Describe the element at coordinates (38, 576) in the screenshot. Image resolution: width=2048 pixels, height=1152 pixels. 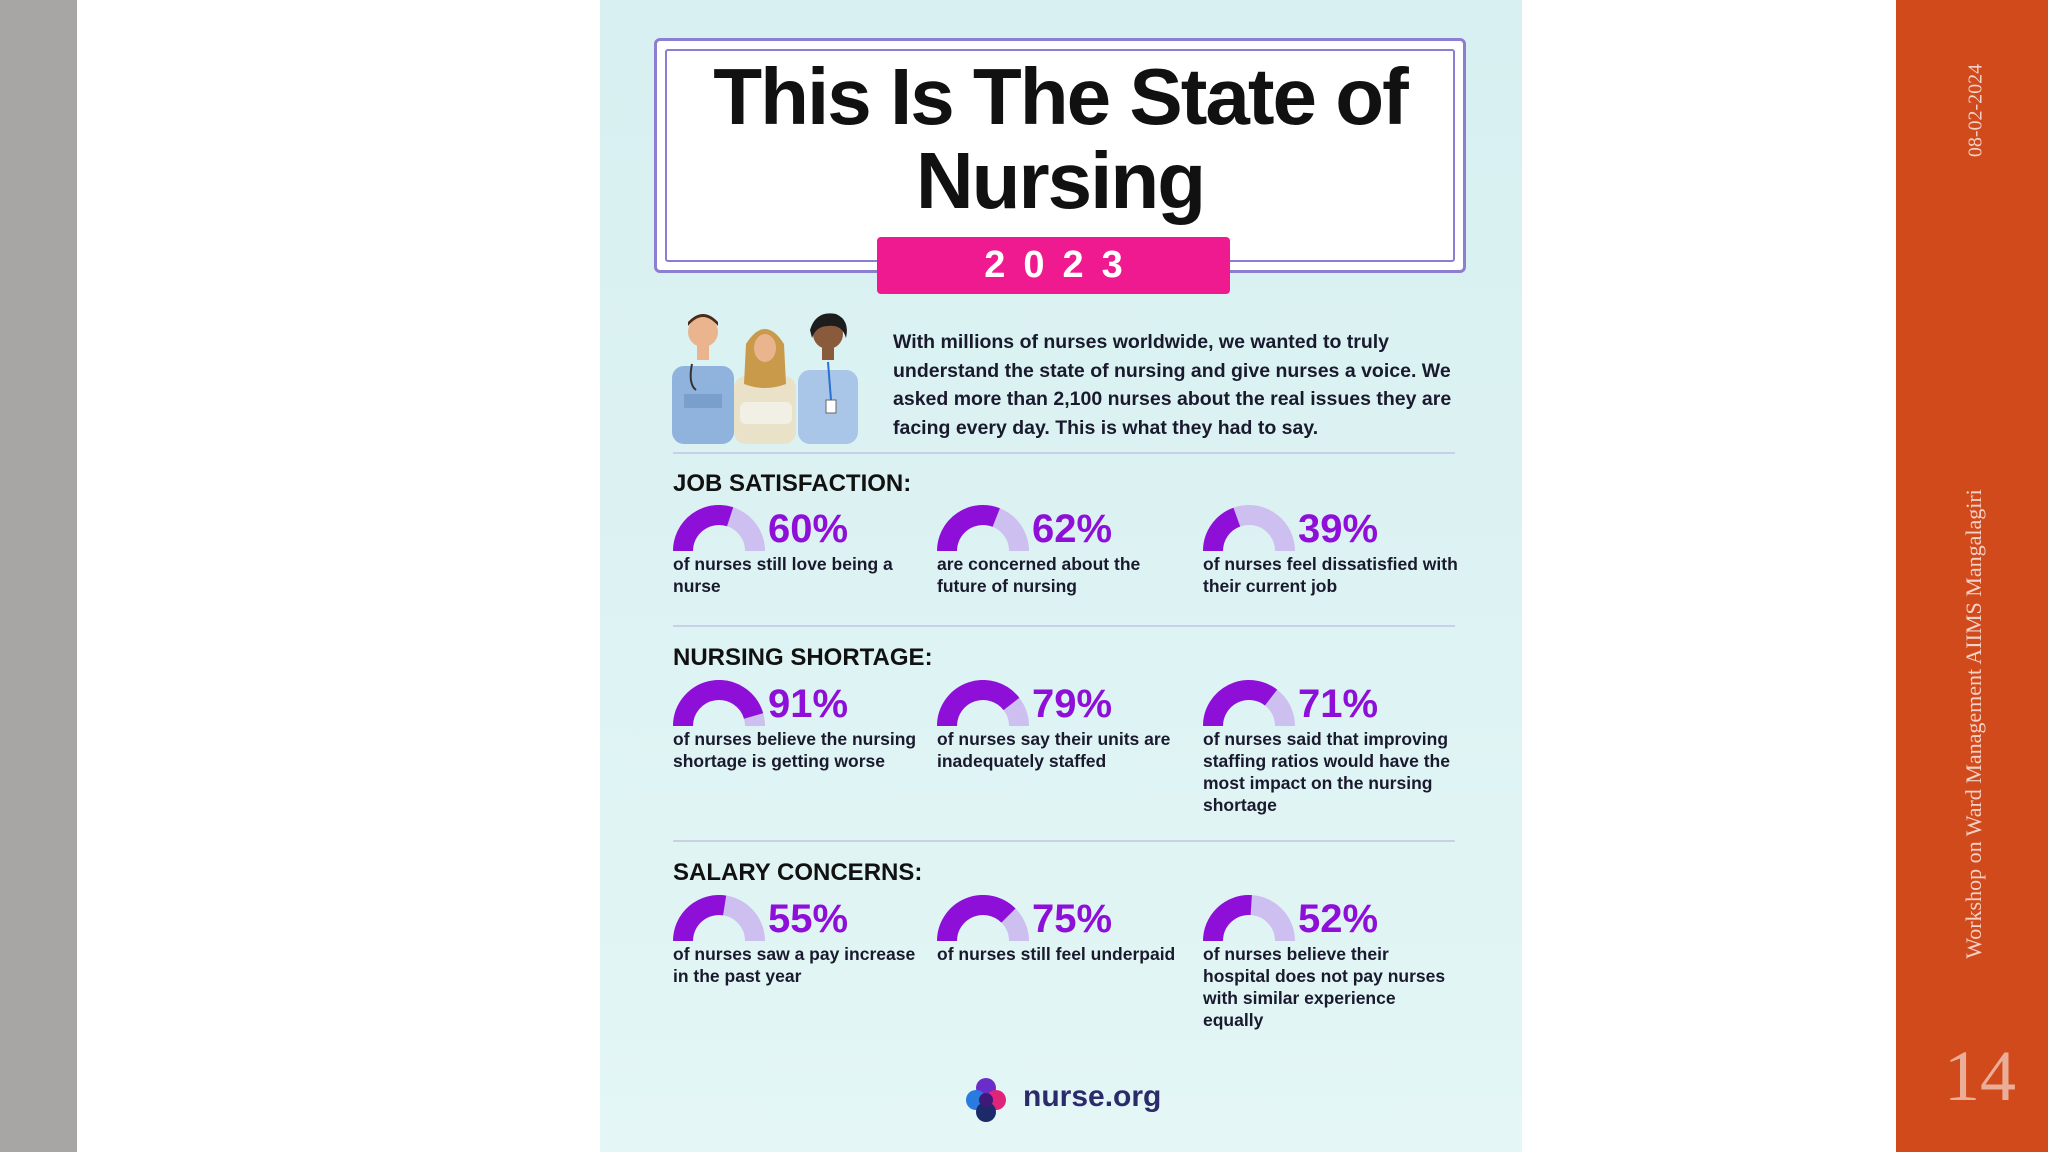
I see `left-gray-strip` at that location.